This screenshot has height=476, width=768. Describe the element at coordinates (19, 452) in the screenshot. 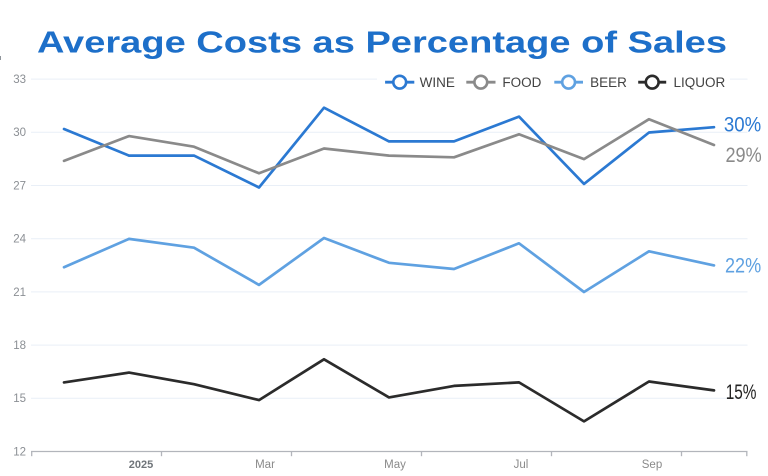

I see `svg-text: 12` at that location.